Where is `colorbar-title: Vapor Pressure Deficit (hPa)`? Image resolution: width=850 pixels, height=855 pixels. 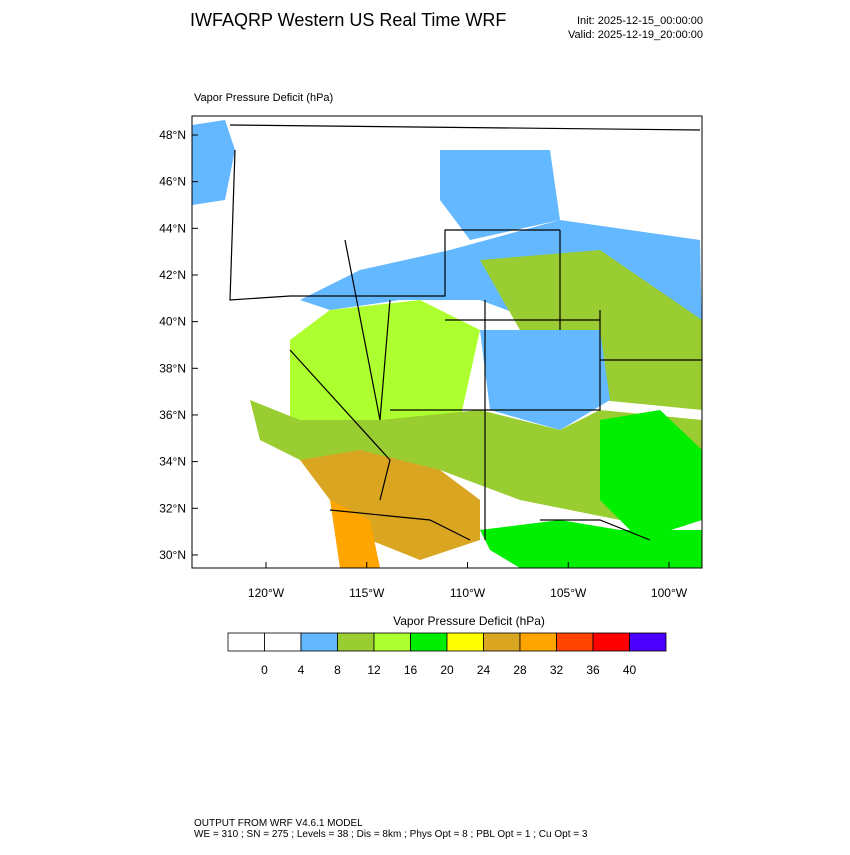 colorbar-title: Vapor Pressure Deficit (hPa) is located at coordinates (469, 621).